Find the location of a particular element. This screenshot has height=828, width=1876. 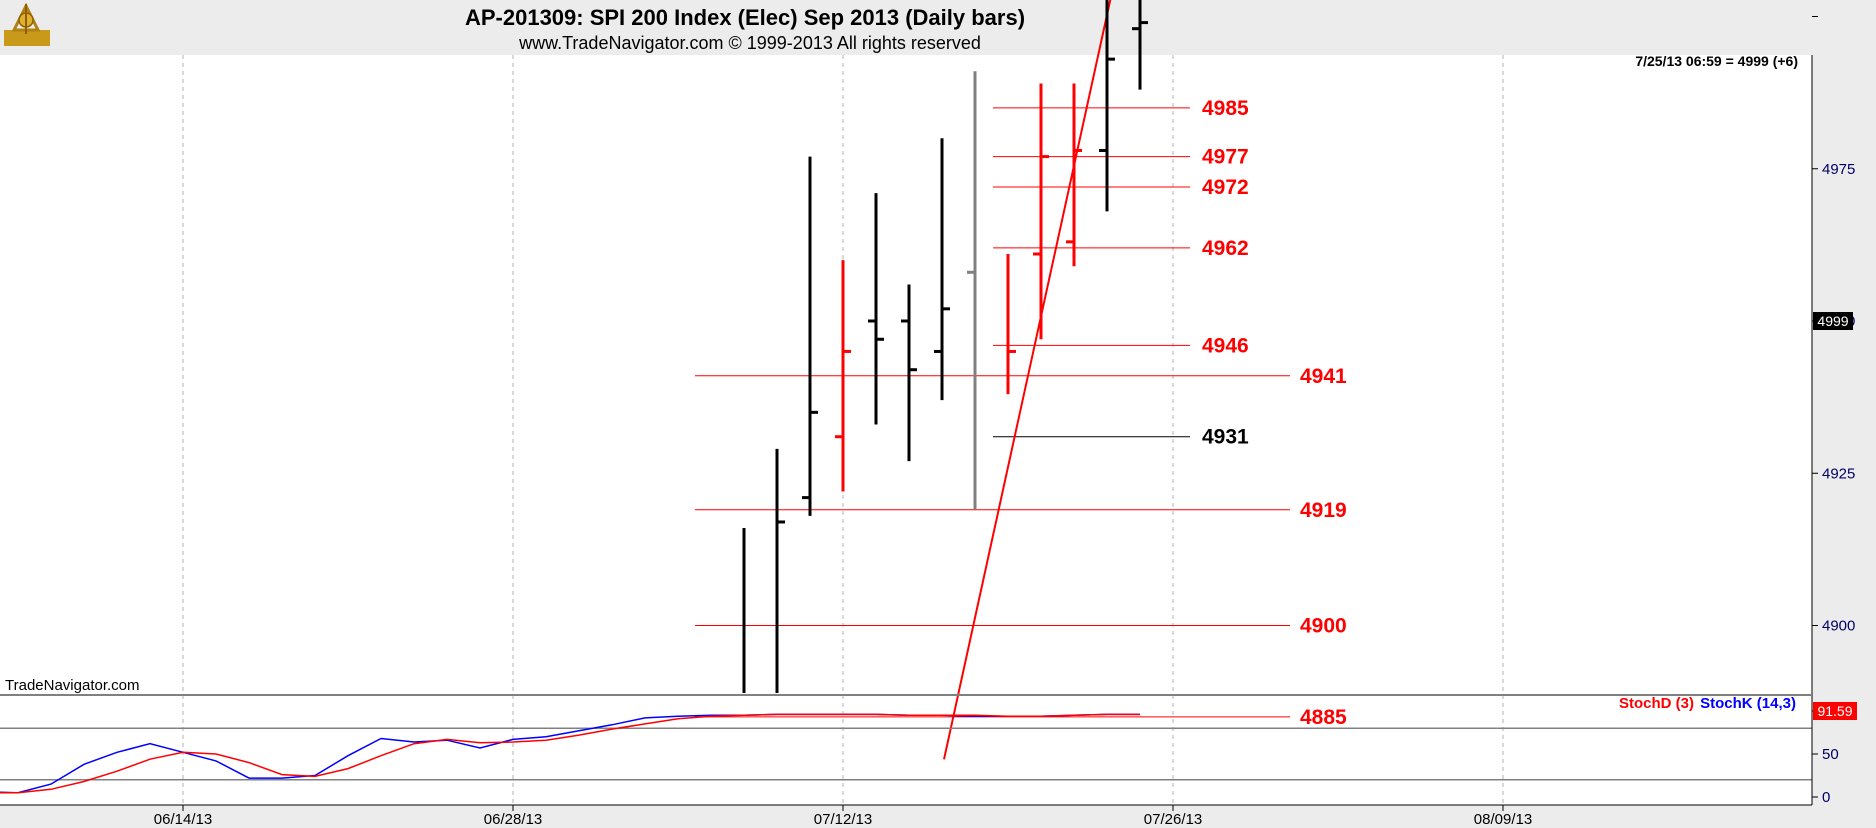

level-label: 4946 is located at coordinates (1225, 345).